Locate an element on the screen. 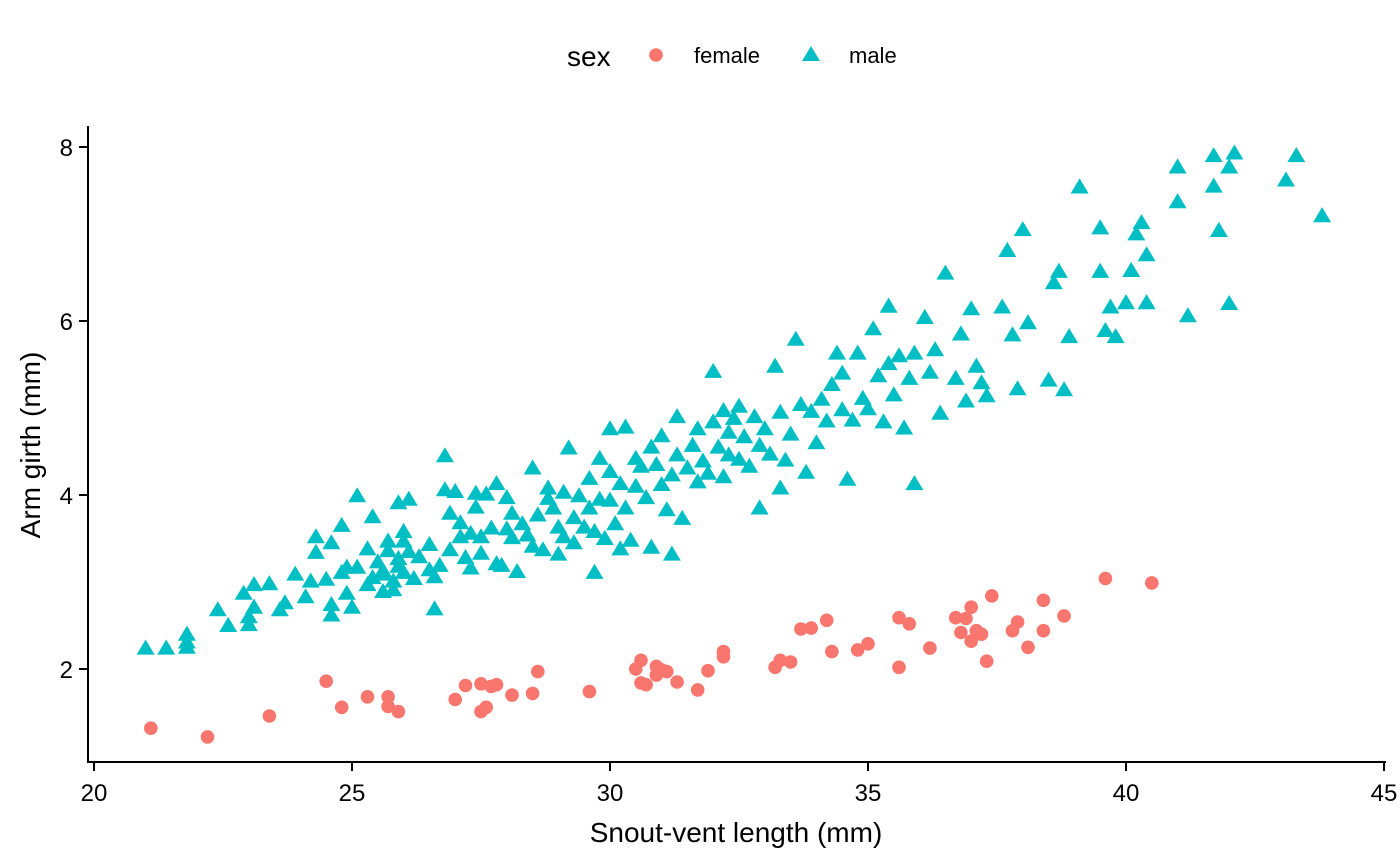  x-tick-label: 20 is located at coordinates (94, 793).